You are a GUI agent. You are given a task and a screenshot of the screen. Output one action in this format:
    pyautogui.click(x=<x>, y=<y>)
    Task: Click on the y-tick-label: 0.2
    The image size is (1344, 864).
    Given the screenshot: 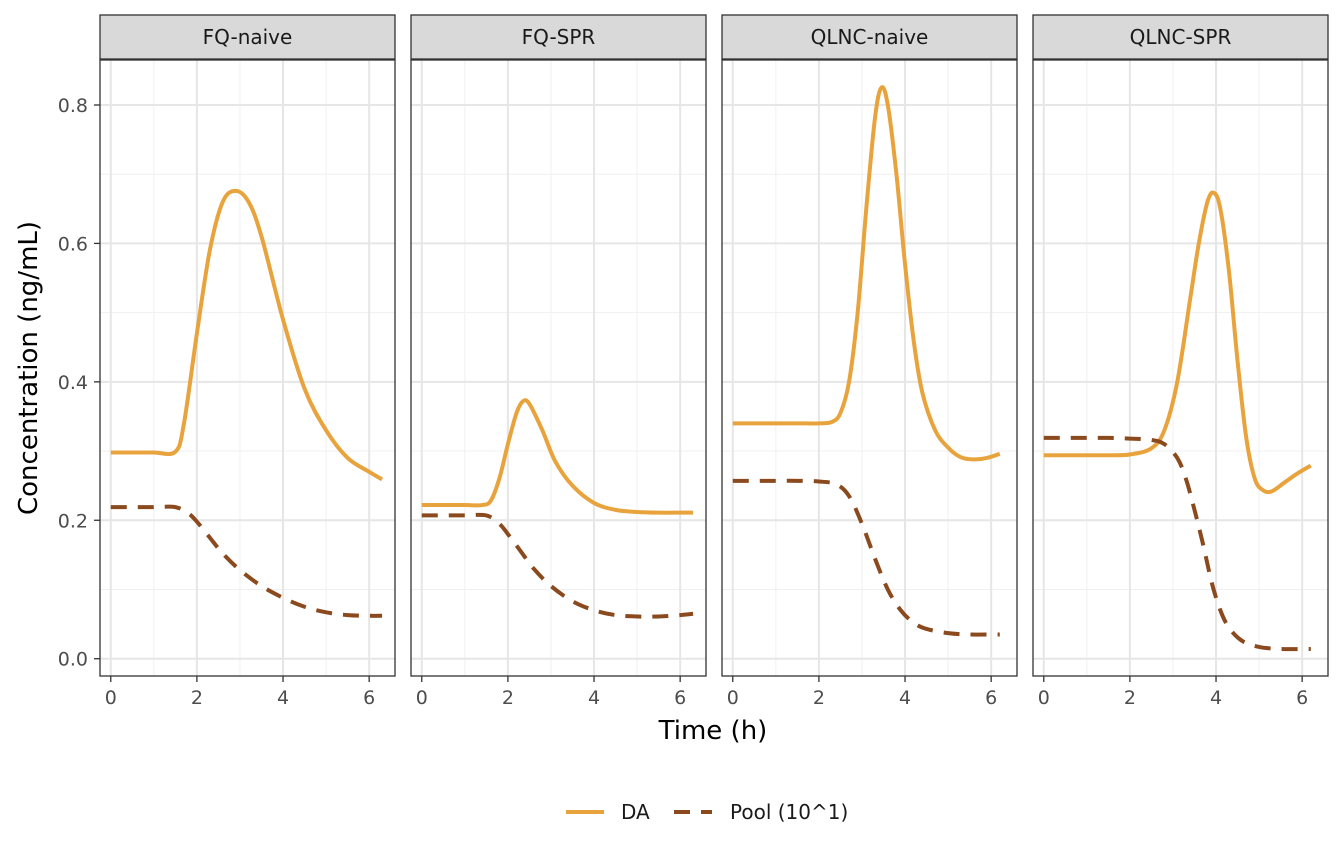 What is the action you would take?
    pyautogui.click(x=73, y=521)
    